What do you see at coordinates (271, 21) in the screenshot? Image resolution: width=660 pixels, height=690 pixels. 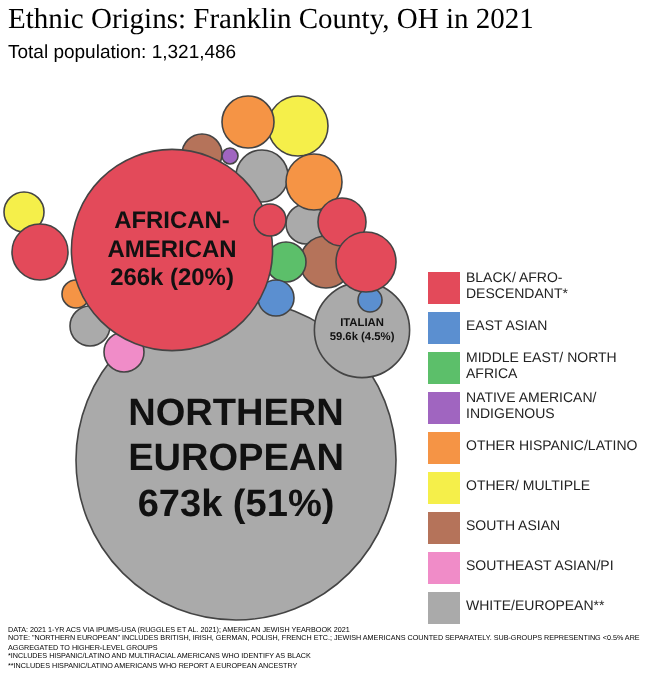 I see `text: Ethnic Origins: Franklin County, OH in 2021` at bounding box center [271, 21].